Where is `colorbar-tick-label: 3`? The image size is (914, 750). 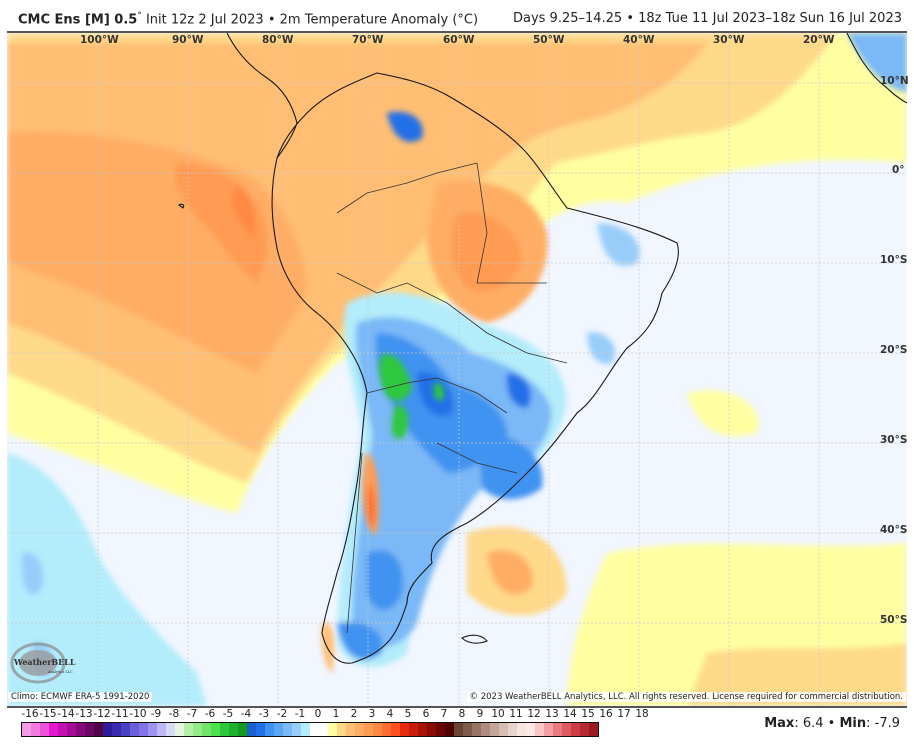
colorbar-tick-label: 3 is located at coordinates (372, 714).